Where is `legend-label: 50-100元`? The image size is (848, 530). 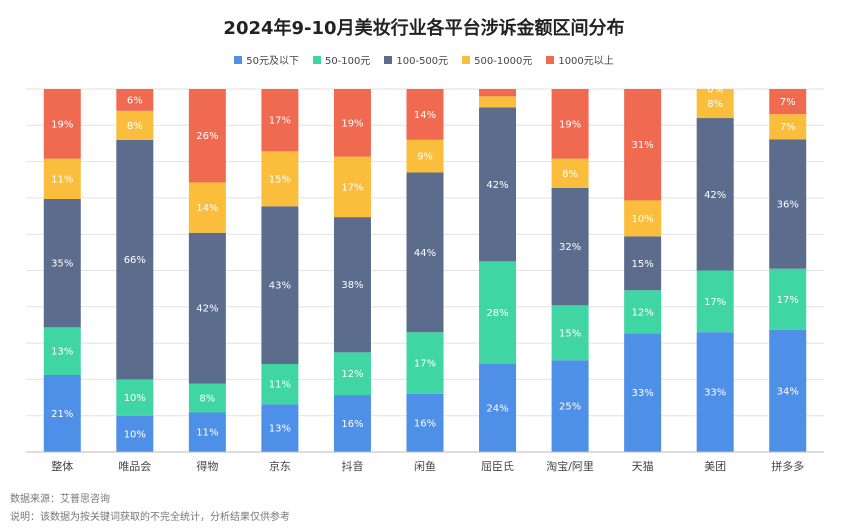
legend-label: 50-100元 is located at coordinates (347, 61).